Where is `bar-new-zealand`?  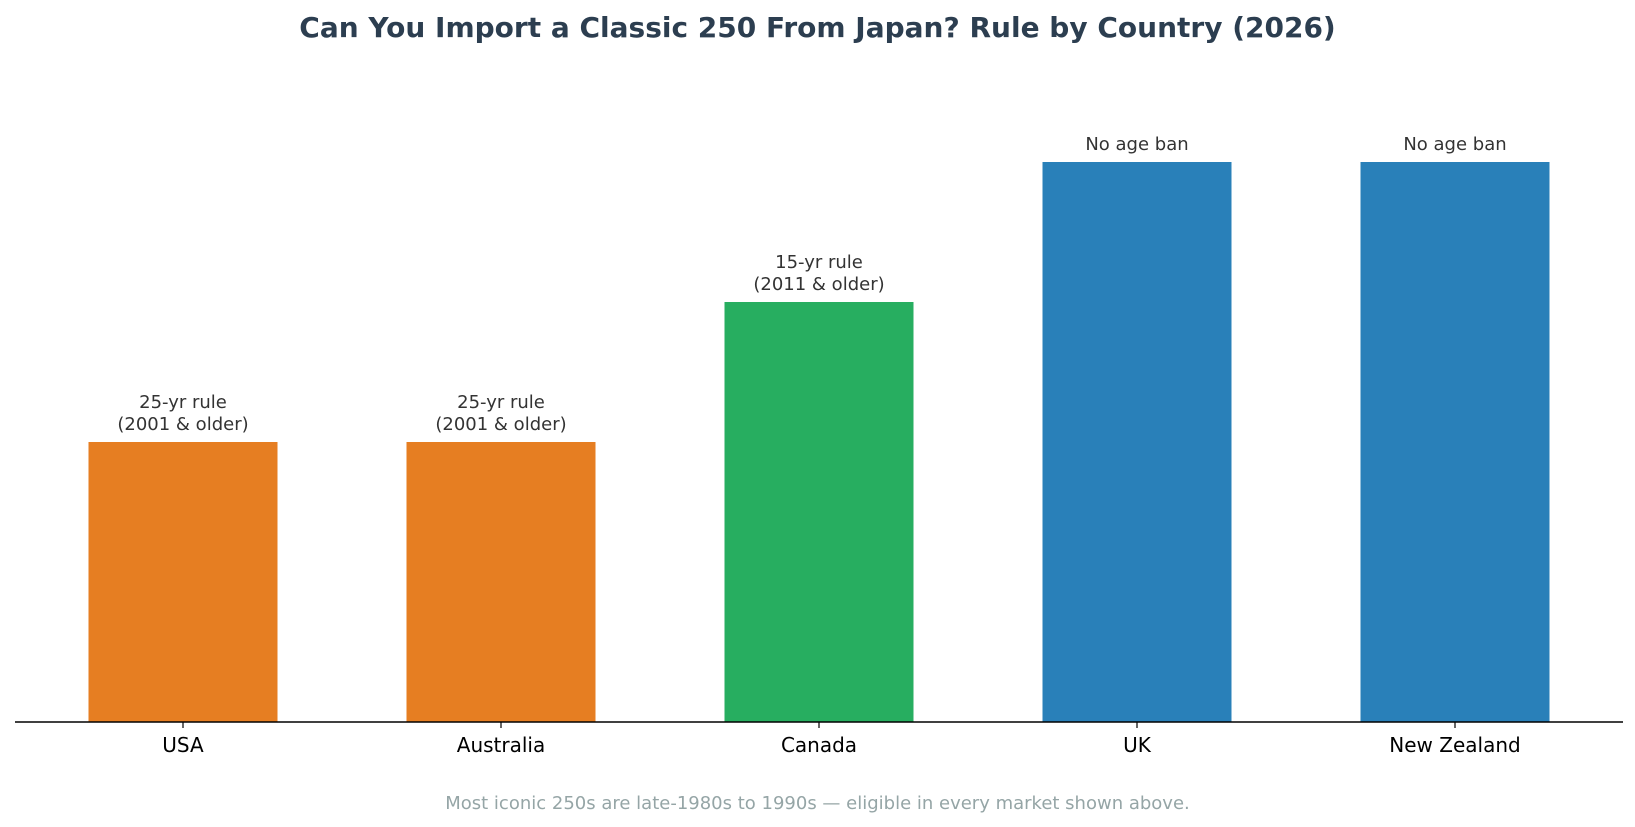 bar-new-zealand is located at coordinates (1455, 442).